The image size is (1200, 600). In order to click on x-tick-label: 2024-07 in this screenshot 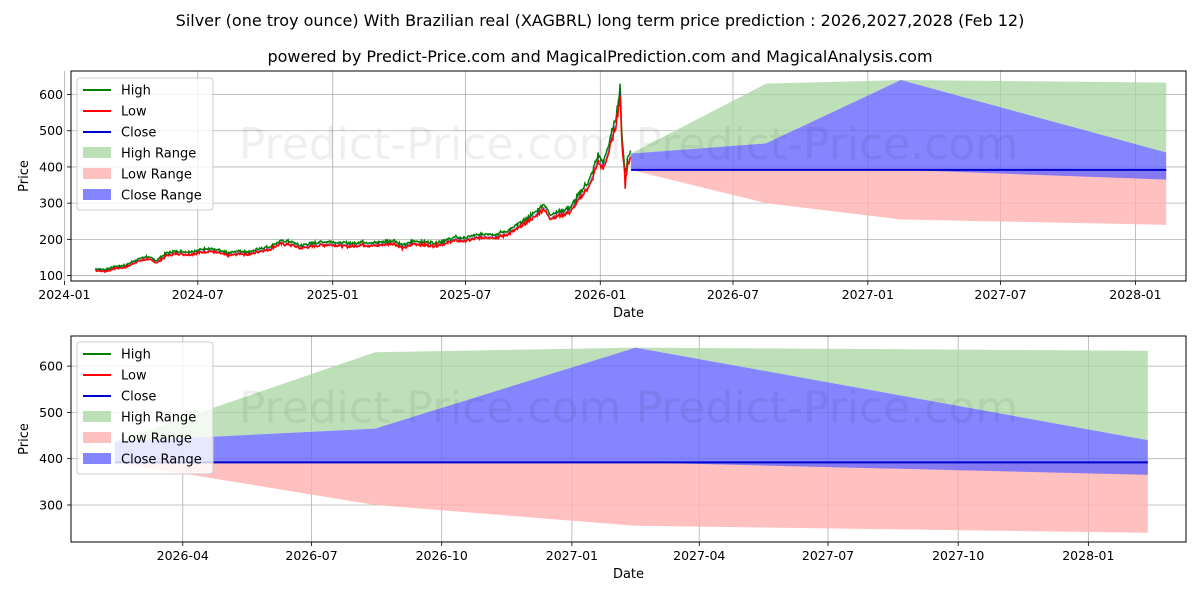, I will do `click(198, 294)`.